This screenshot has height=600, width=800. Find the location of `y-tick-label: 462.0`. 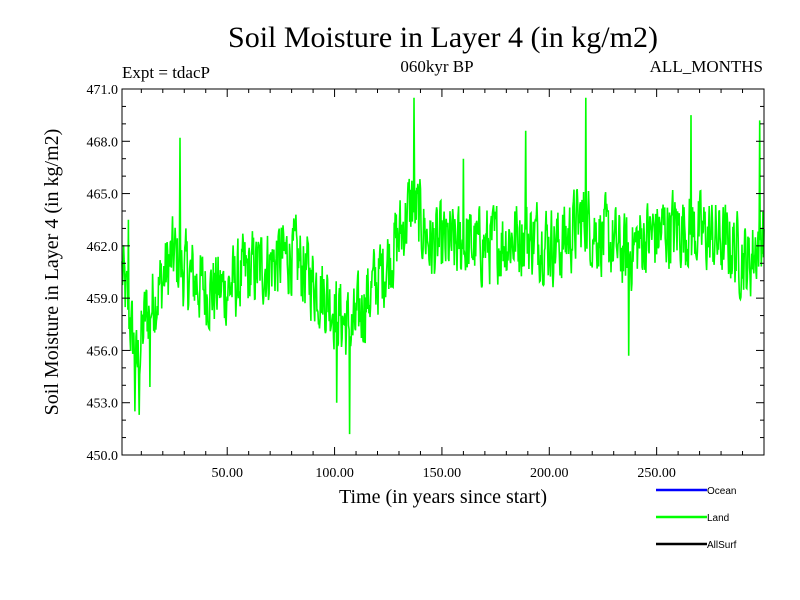

y-tick-label: 462.0 is located at coordinates (103, 247).